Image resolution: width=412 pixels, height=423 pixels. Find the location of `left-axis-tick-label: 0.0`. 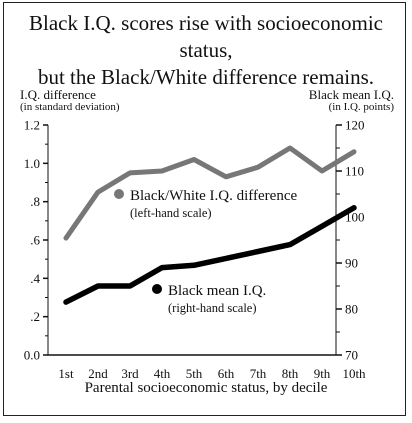

left-axis-tick-label: 0.0 is located at coordinates (32, 355).